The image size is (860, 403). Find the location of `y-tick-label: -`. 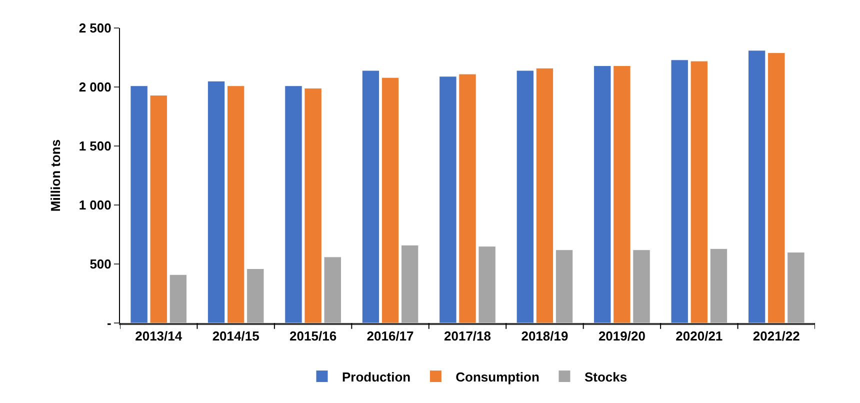

y-tick-label: - is located at coordinates (109, 323).